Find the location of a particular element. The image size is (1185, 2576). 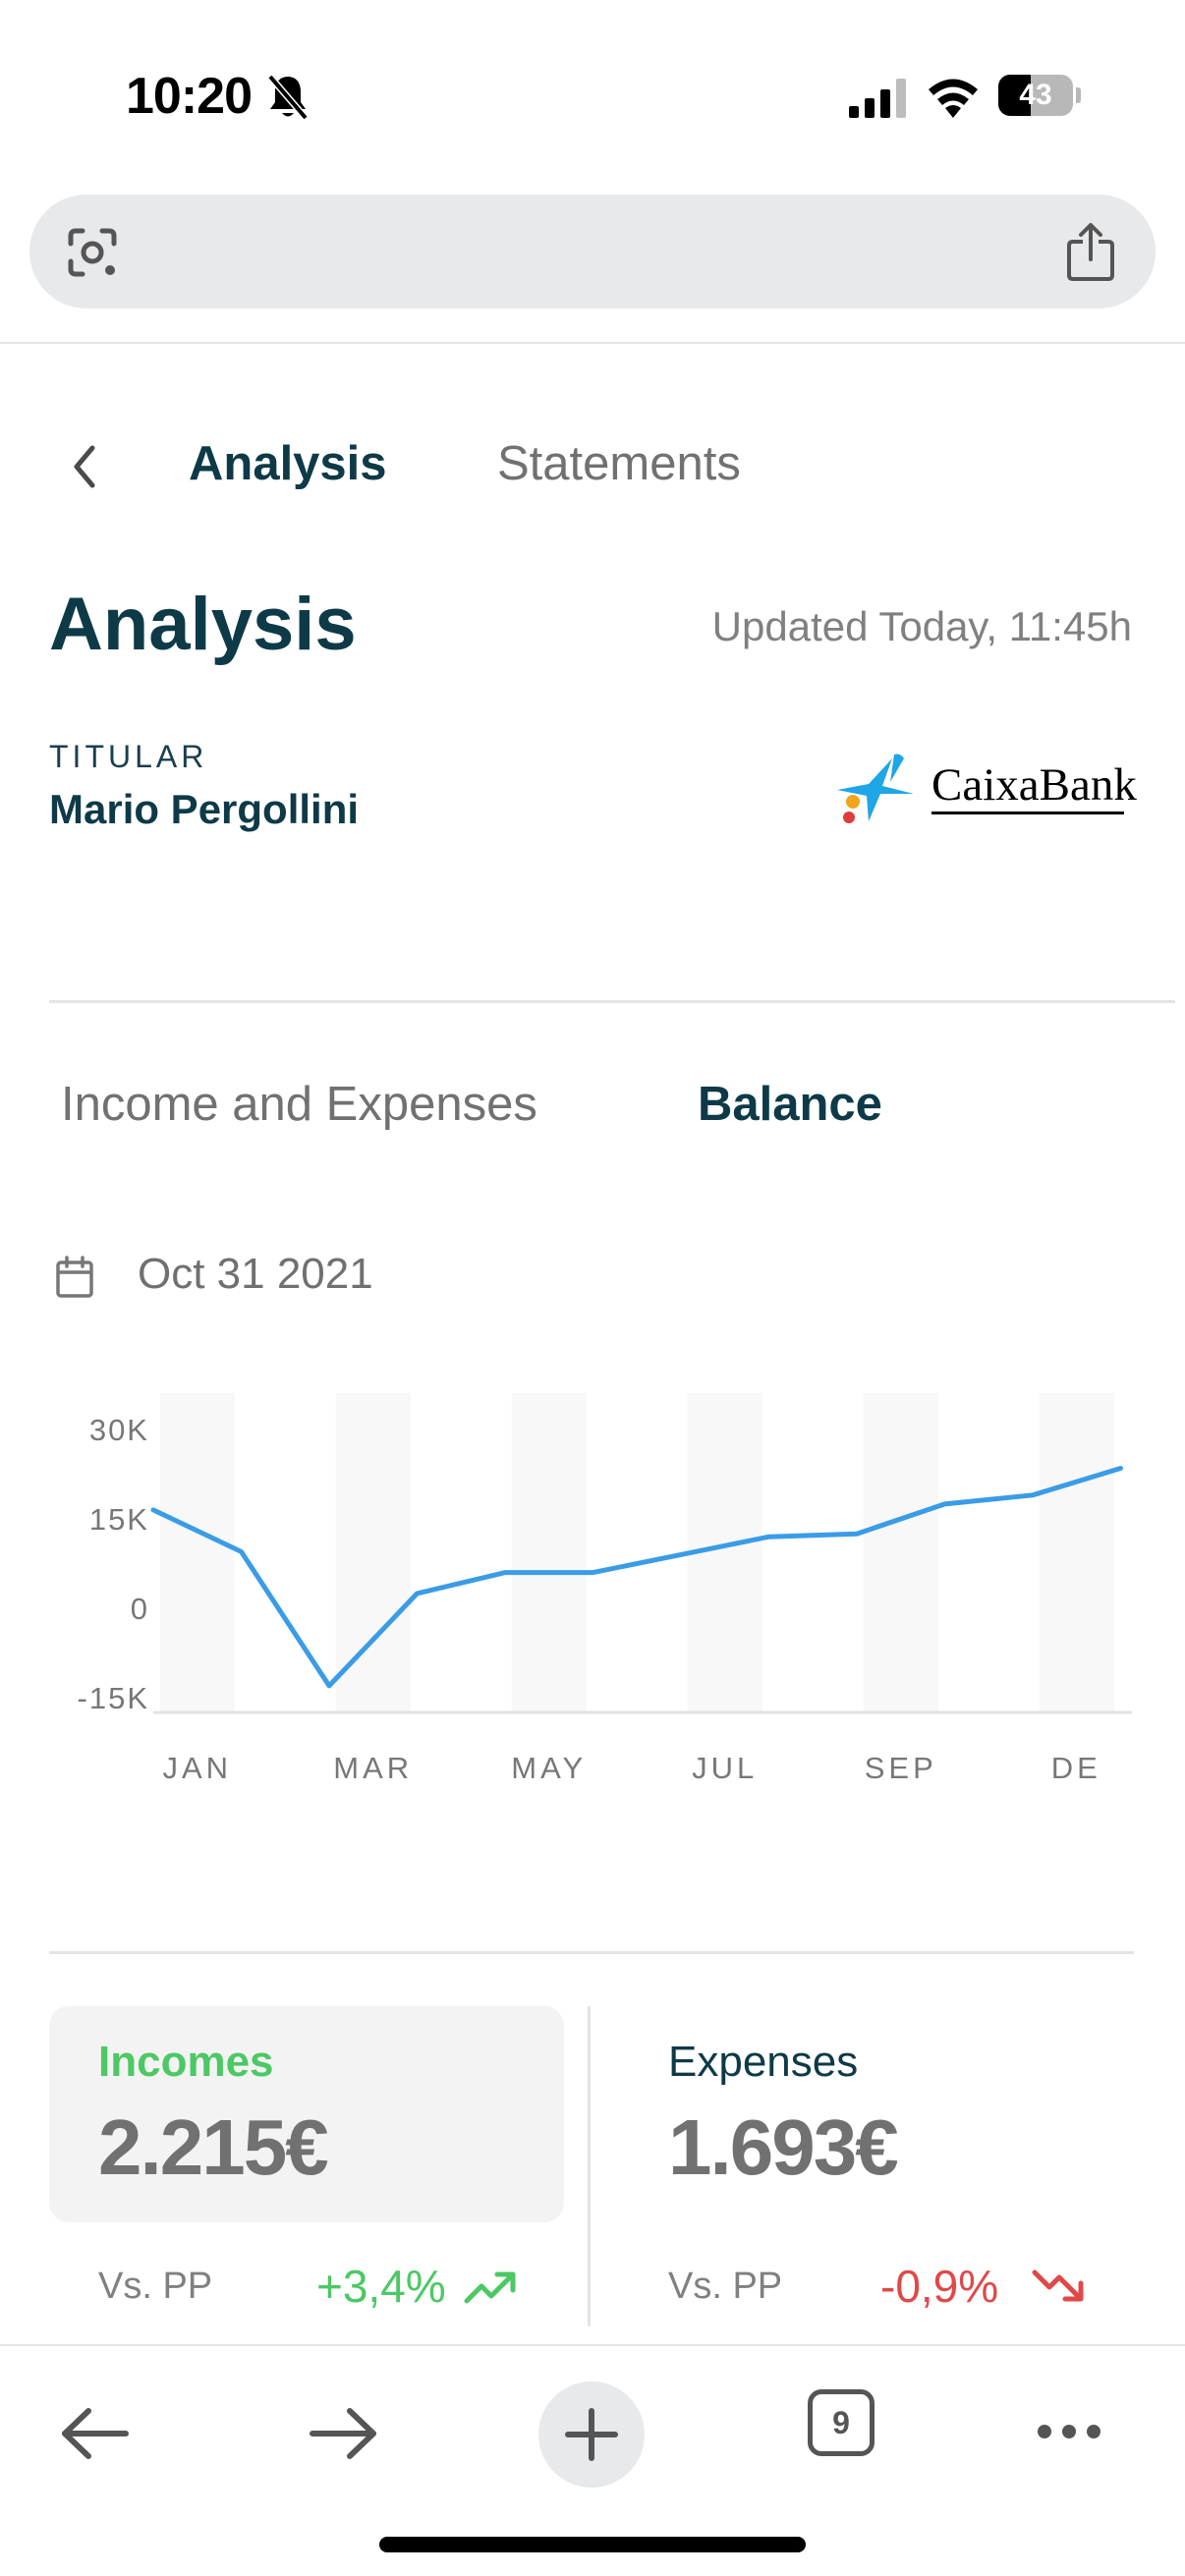

back-chevron-icon is located at coordinates (84, 466).